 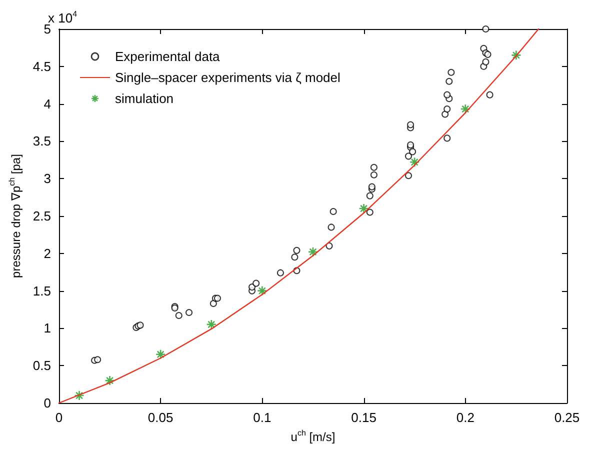 What do you see at coordinates (41, 366) in the screenshot?
I see `y-tick-label: 0.5` at bounding box center [41, 366].